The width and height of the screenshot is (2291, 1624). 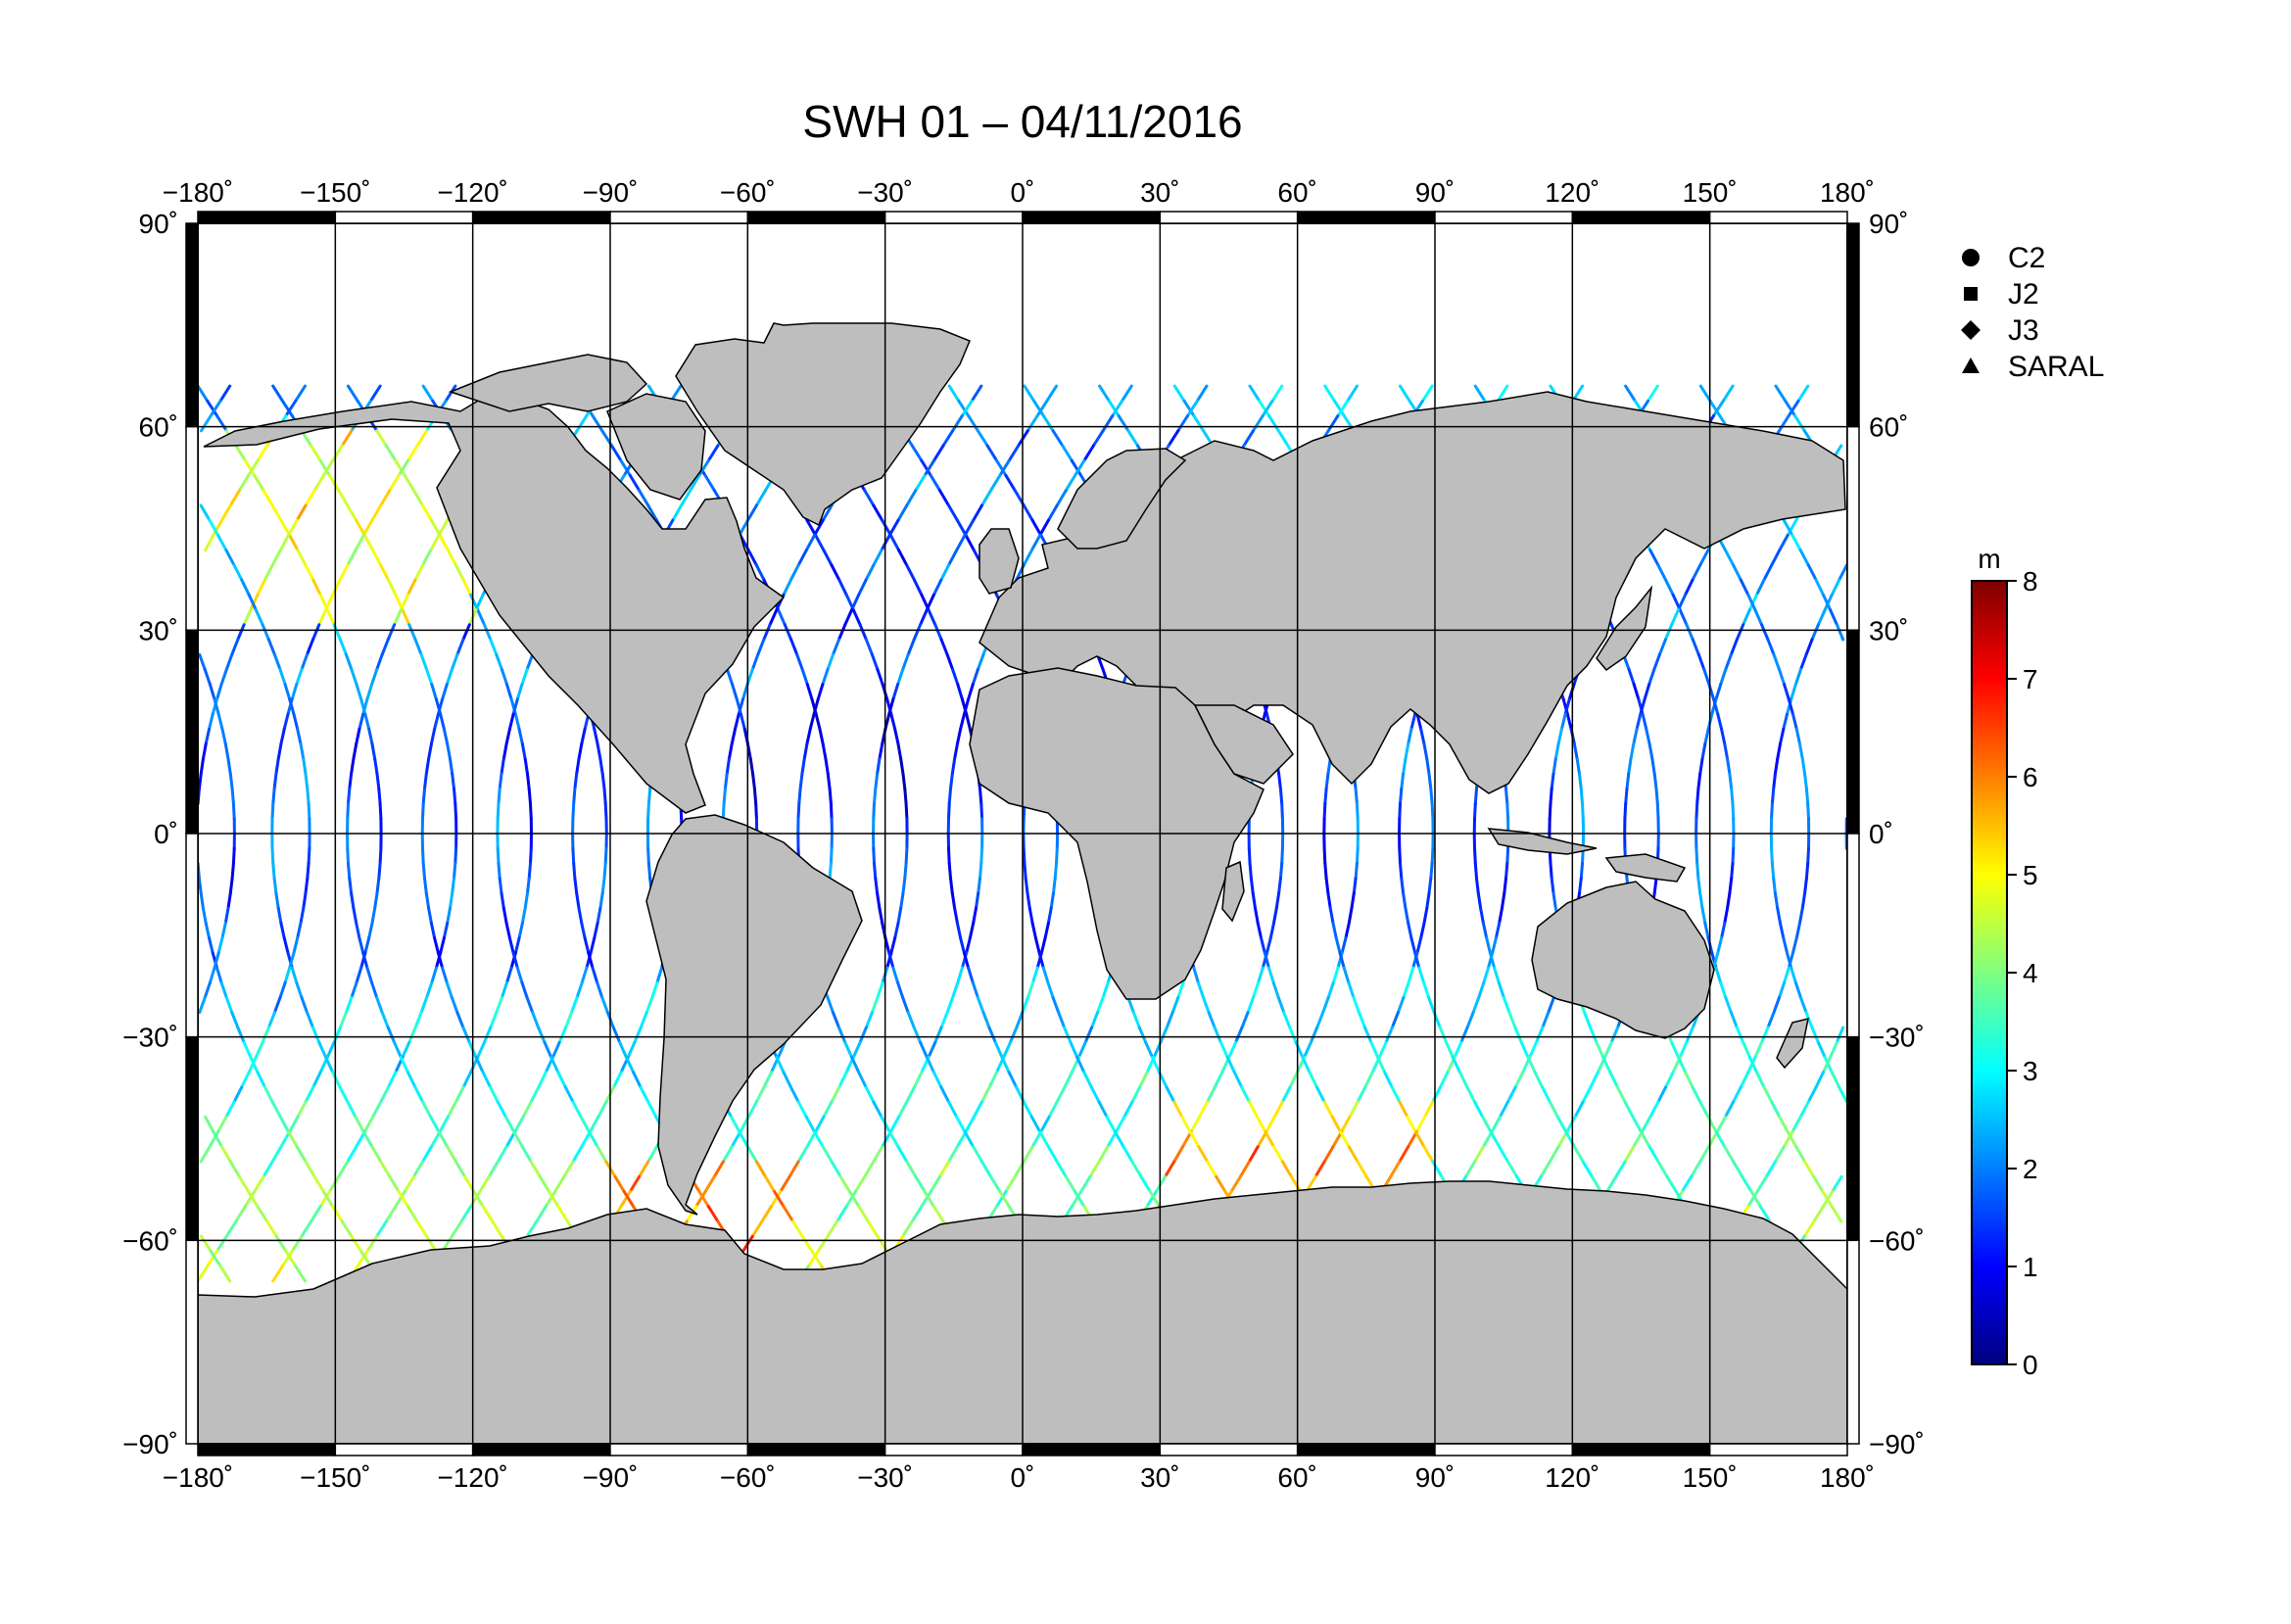 What do you see at coordinates (1023, 1477) in the screenshot?
I see `longitude-label-bottom: 0˚` at bounding box center [1023, 1477].